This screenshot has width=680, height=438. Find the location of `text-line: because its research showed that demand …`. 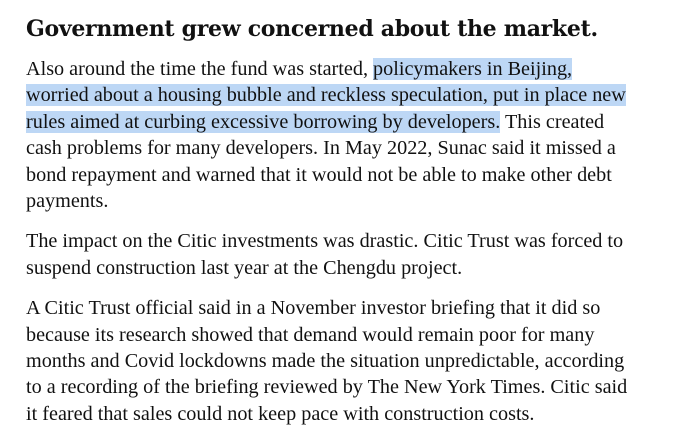

text-line: because its research showed that demand … is located at coordinates (310, 334).